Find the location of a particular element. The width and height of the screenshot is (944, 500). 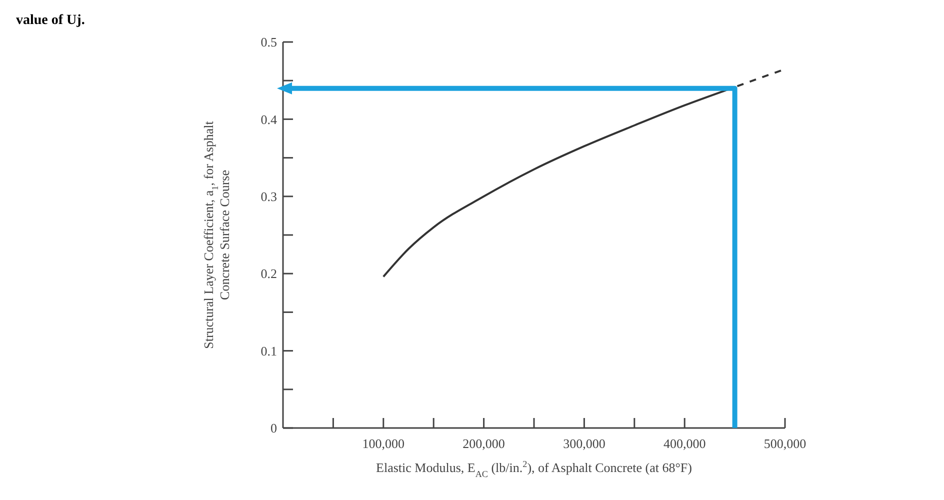

x-tick-label: 500,000 is located at coordinates (785, 443).